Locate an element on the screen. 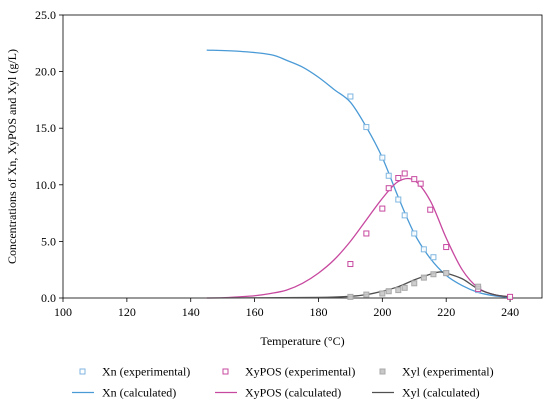  y-tick-label: 10.0 is located at coordinates (45, 185).